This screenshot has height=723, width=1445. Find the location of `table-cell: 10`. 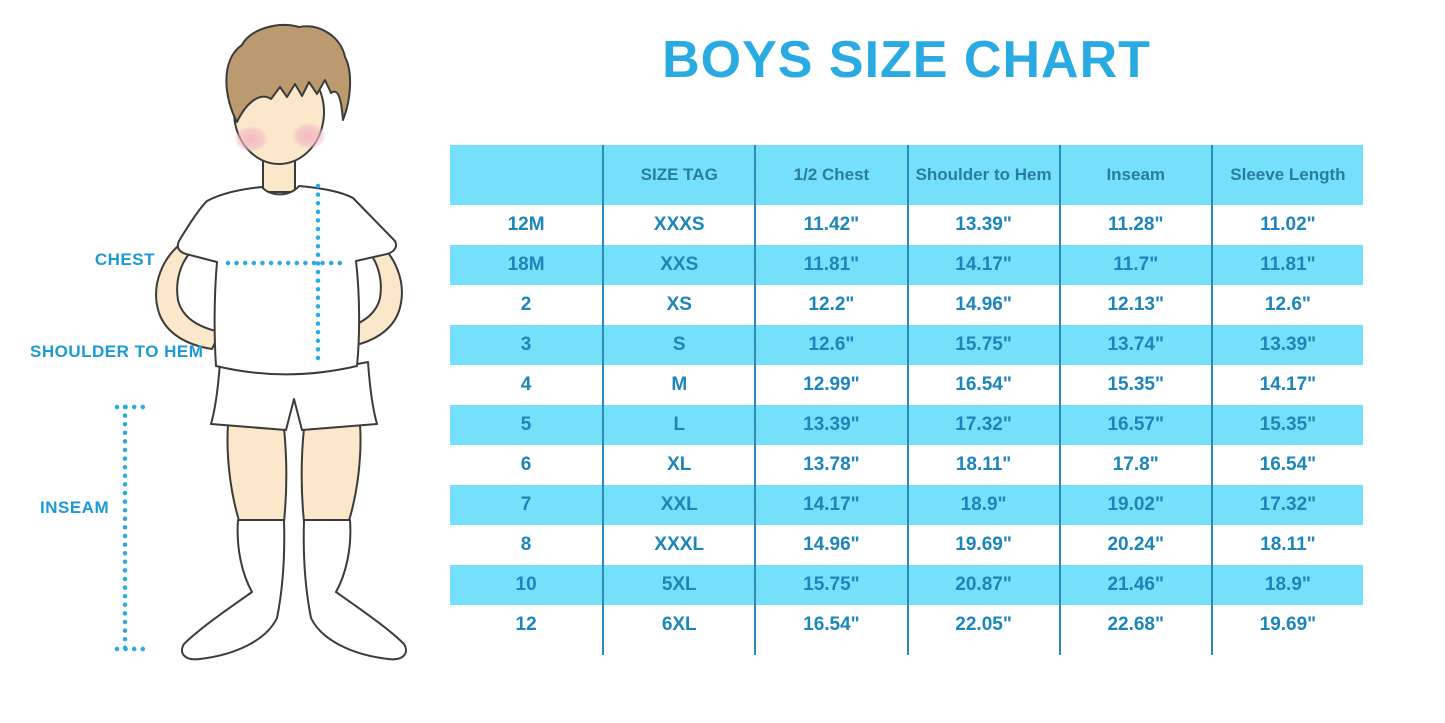

table-cell: 10 is located at coordinates (526, 584).